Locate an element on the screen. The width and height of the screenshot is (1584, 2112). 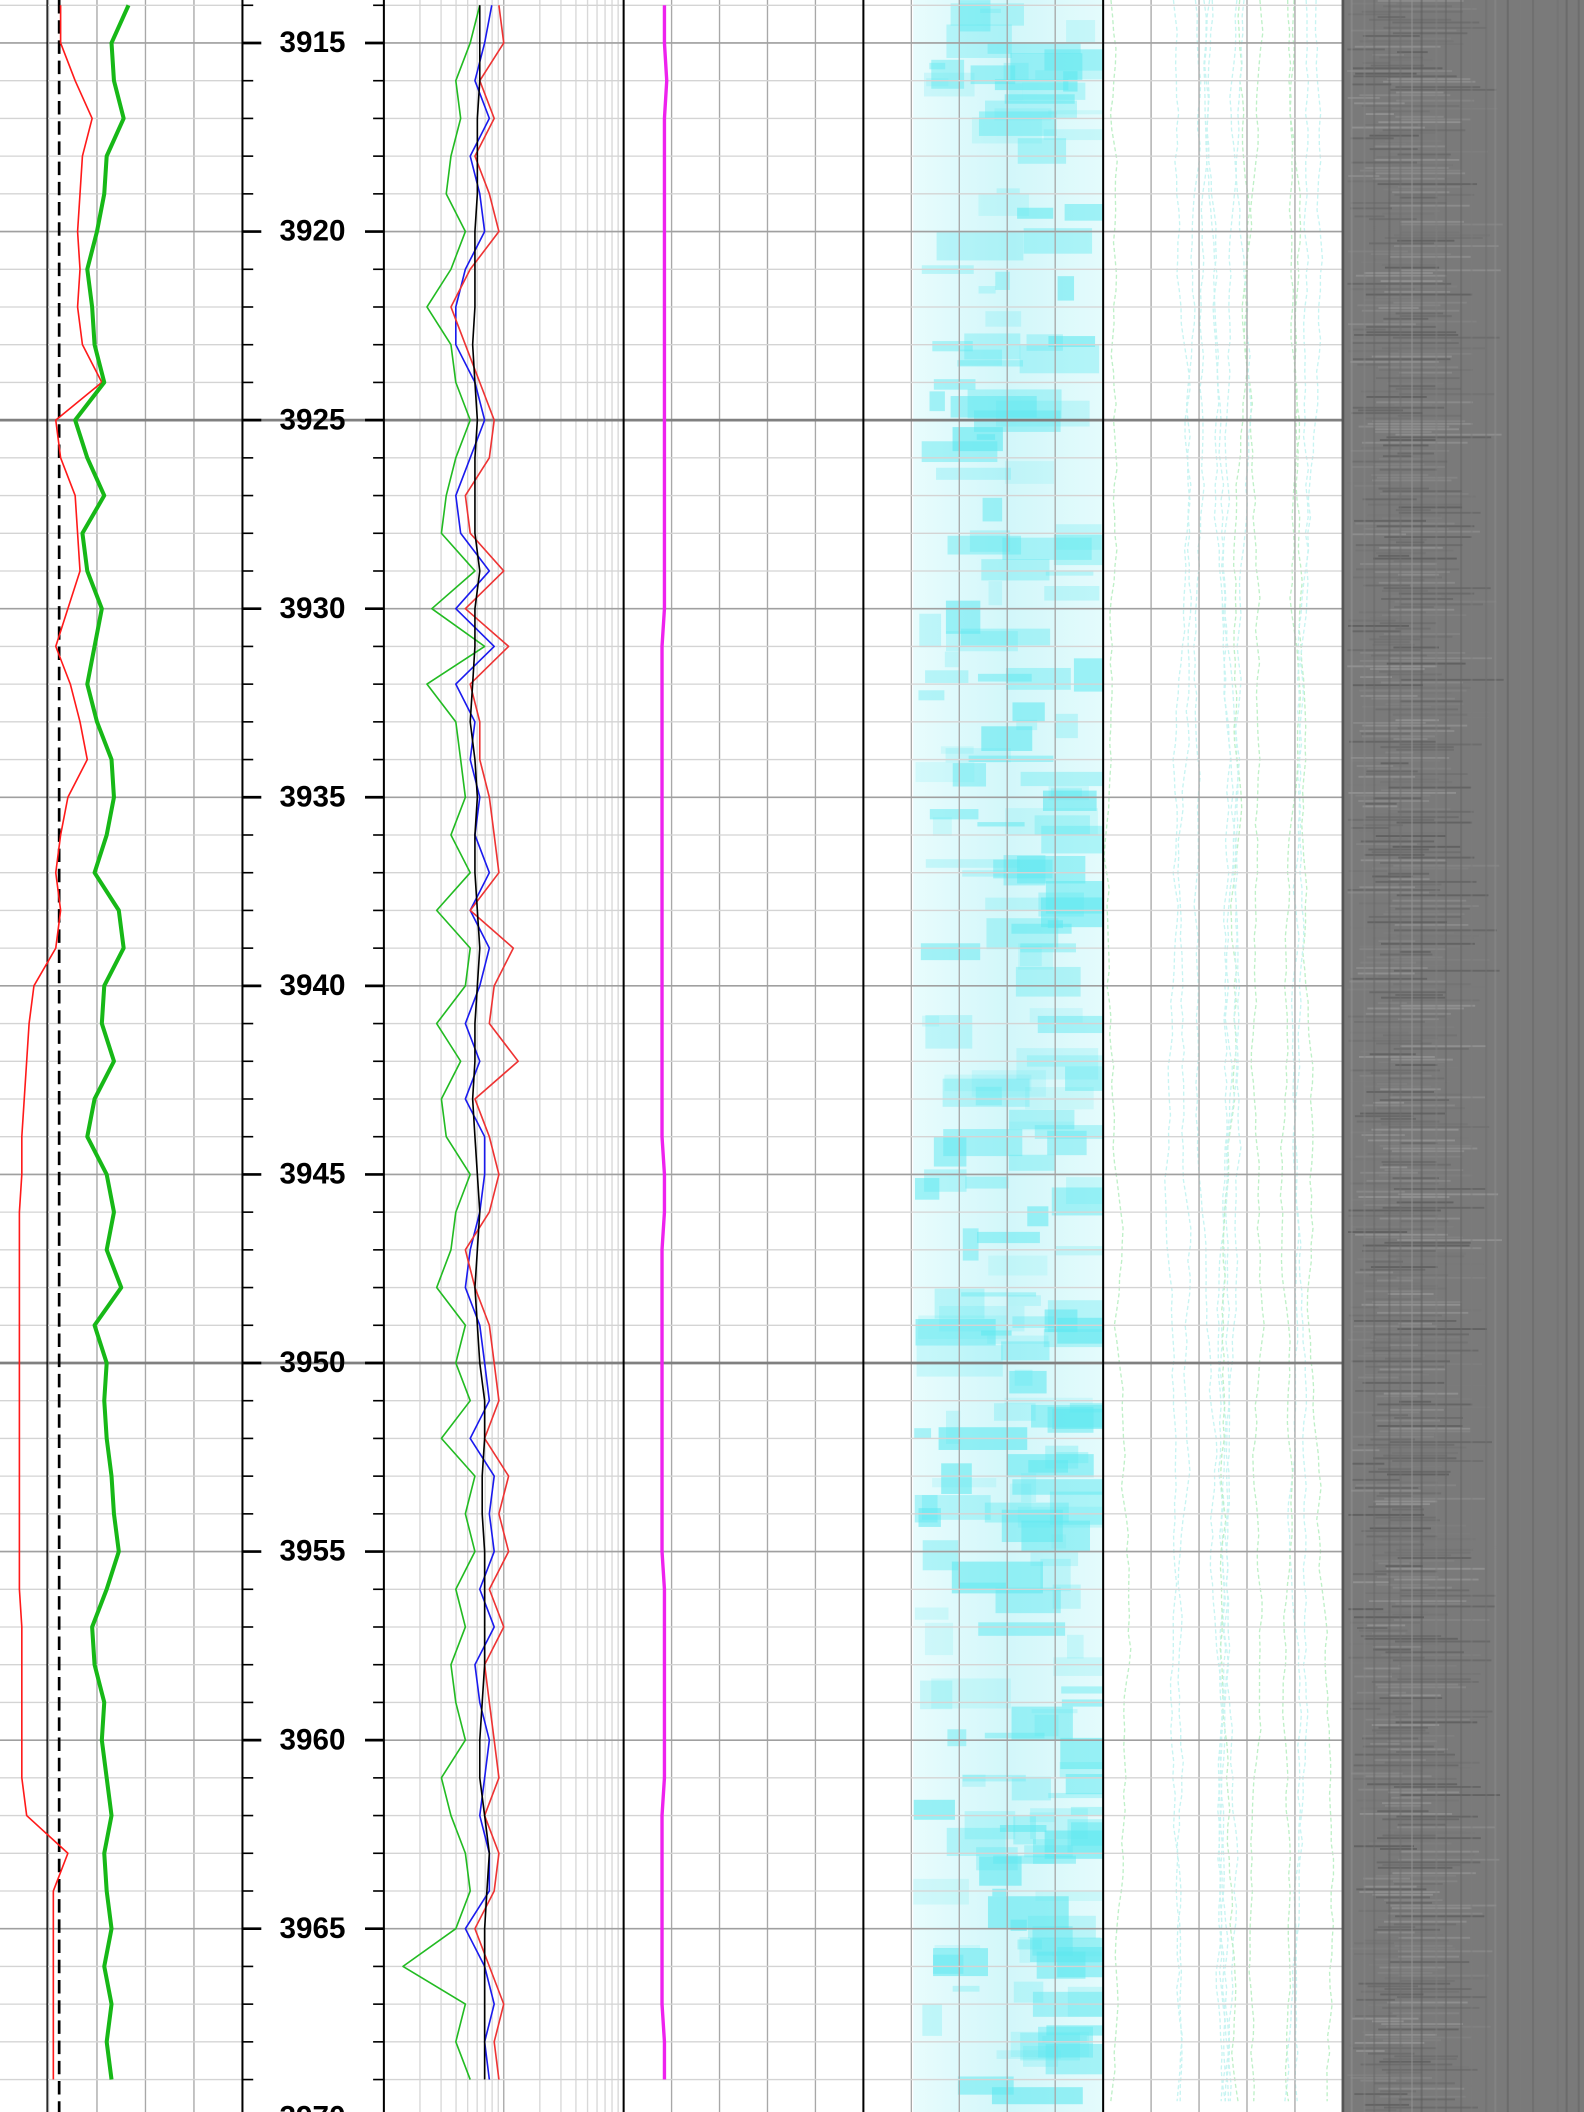
depth-label: 3970 is located at coordinates (313, 2106).